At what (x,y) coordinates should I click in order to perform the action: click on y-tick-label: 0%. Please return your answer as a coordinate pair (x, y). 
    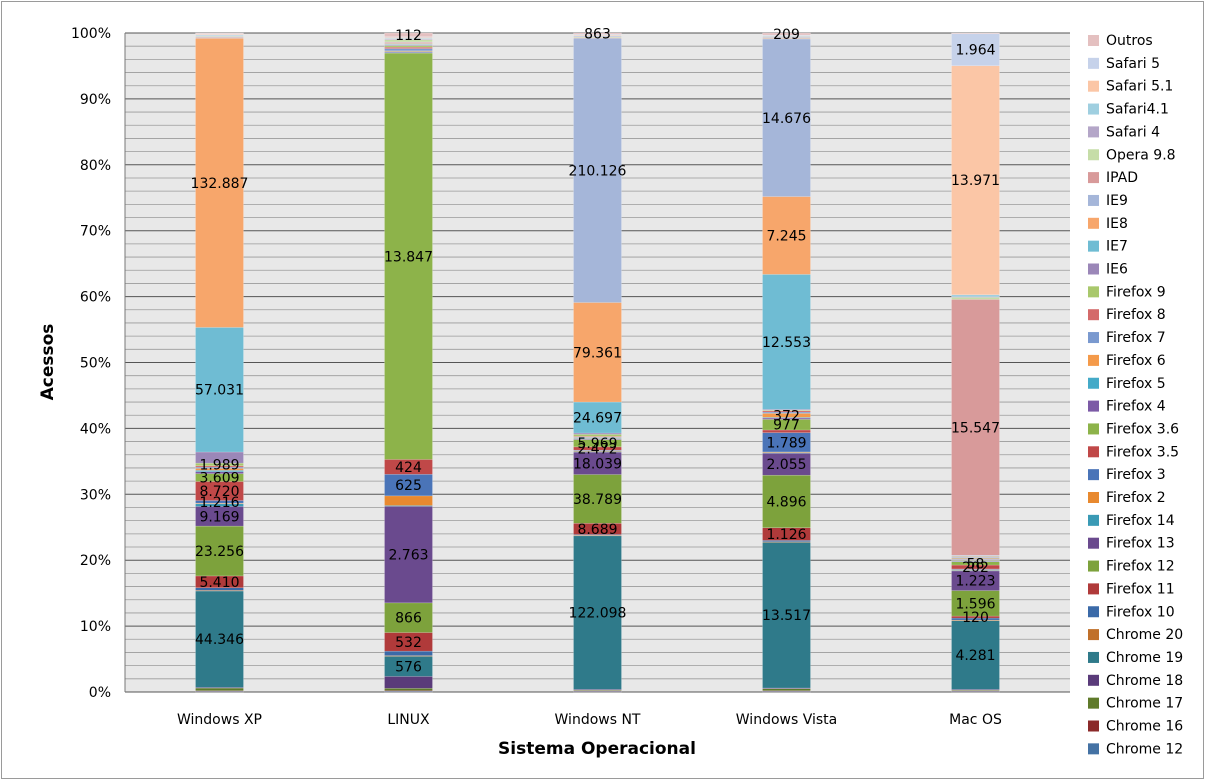
    Looking at the image, I should click on (100, 693).